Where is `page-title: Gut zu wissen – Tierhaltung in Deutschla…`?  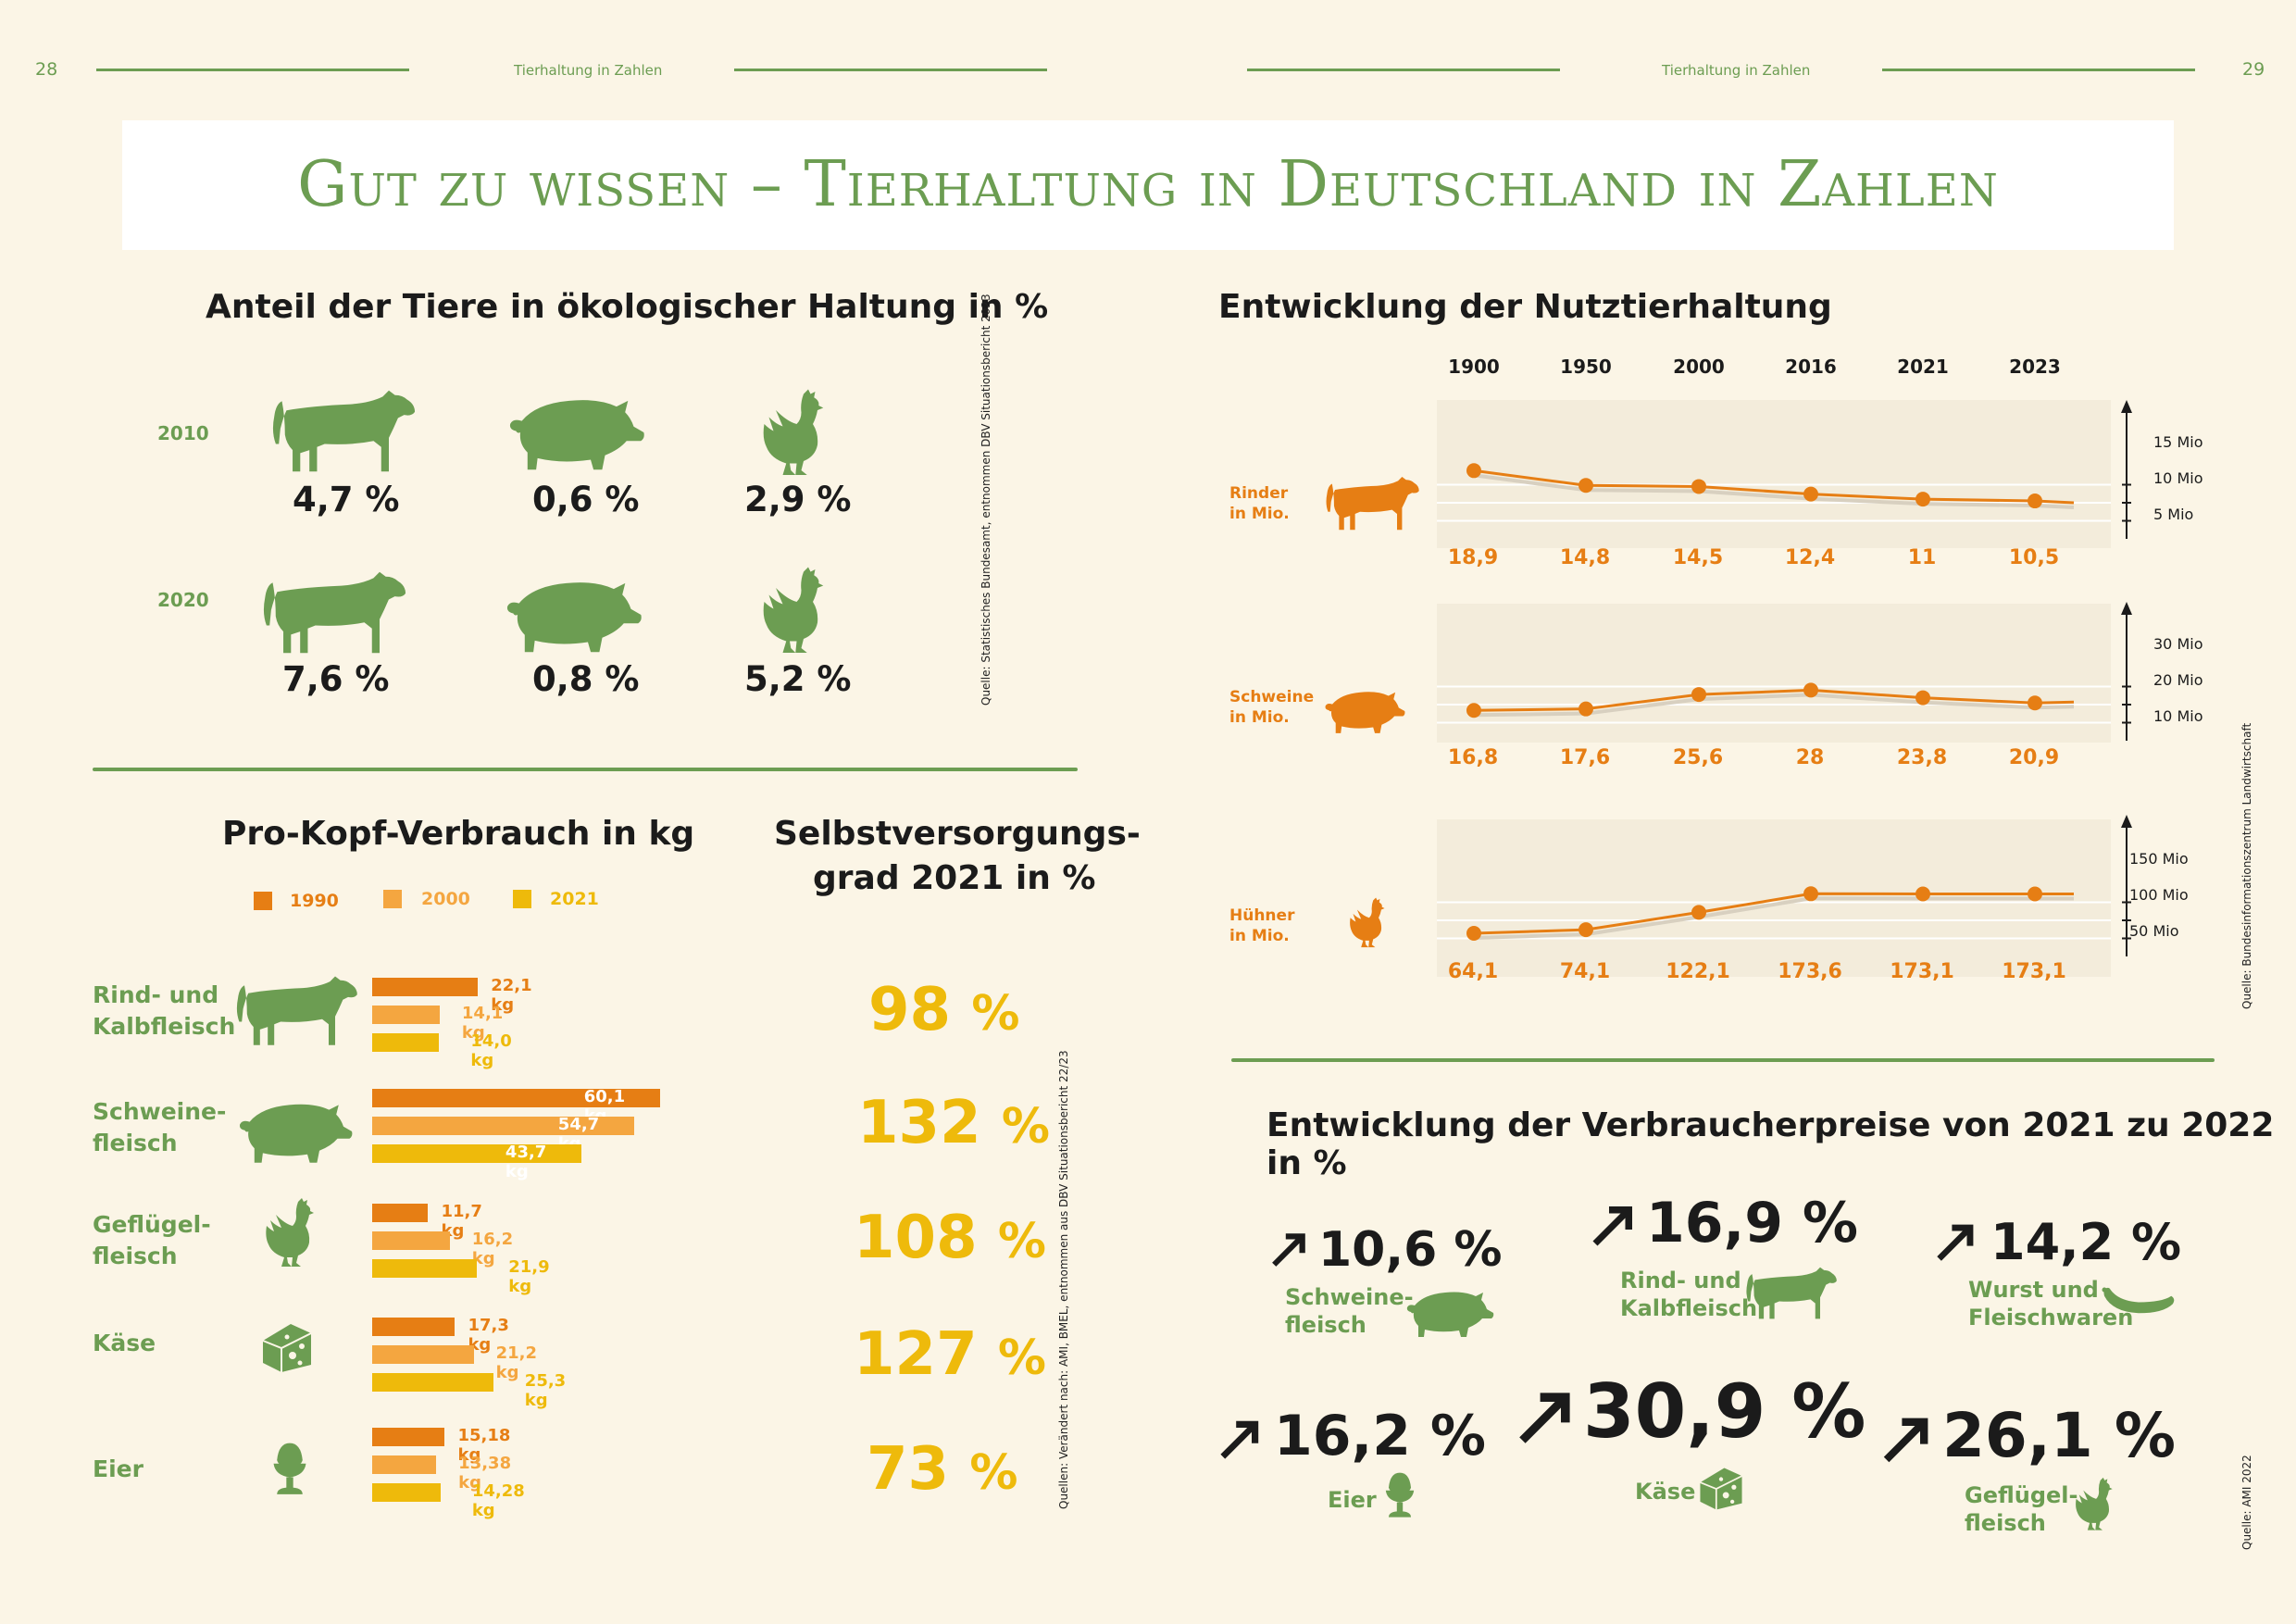 page-title: Gut zu wissen – Tierhaltung in Deutschla… is located at coordinates (1148, 184).